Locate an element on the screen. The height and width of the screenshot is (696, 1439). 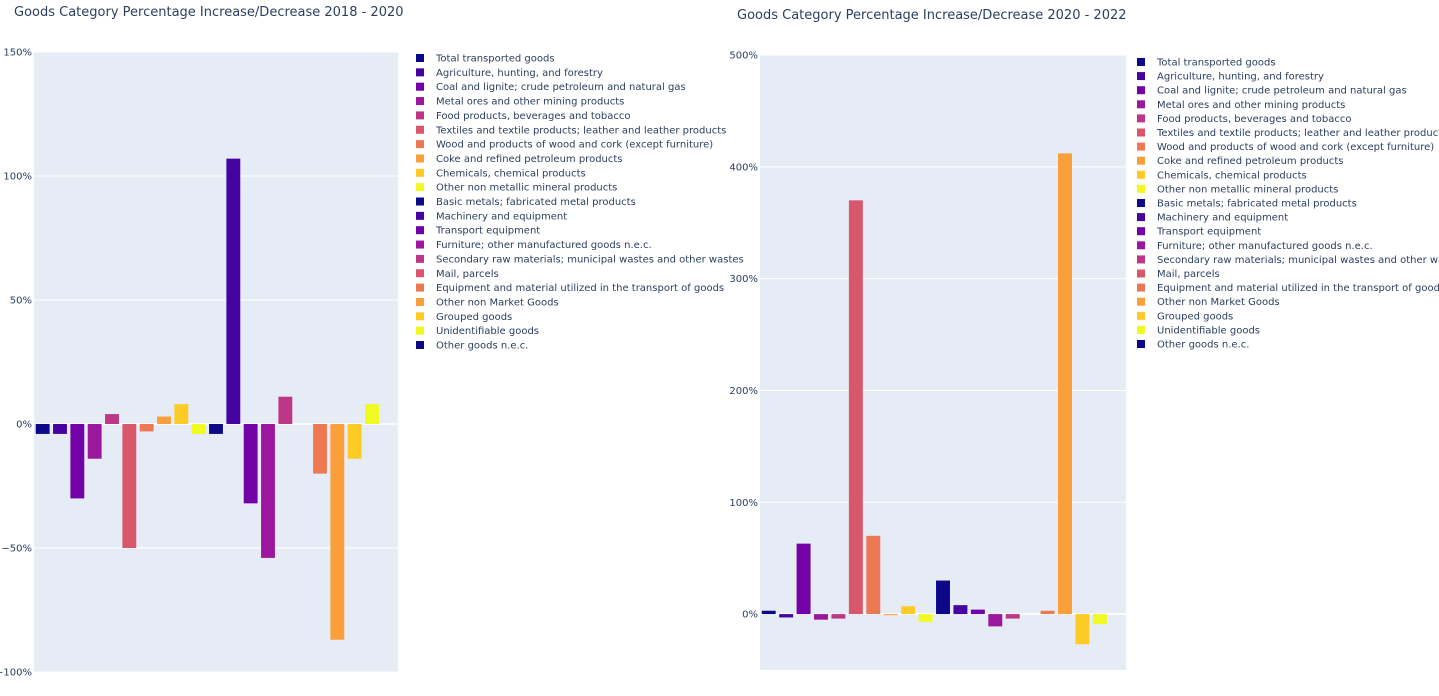
legend-label: Unidentifiable goods is located at coordinates (487, 331).